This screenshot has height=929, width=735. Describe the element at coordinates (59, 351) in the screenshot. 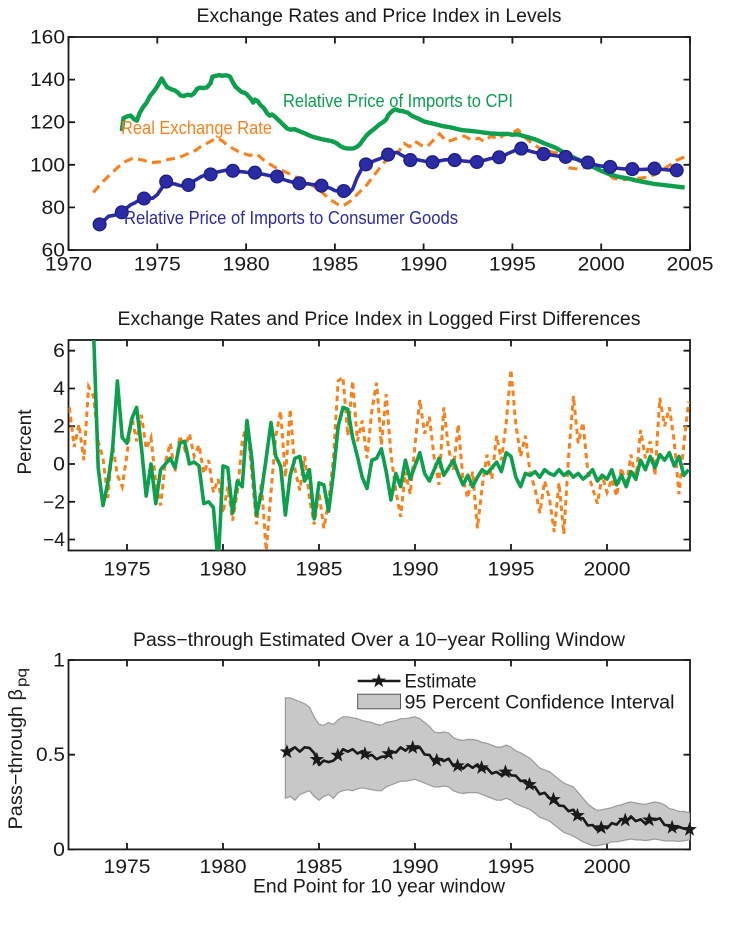

I see `svg-text: 6` at that location.